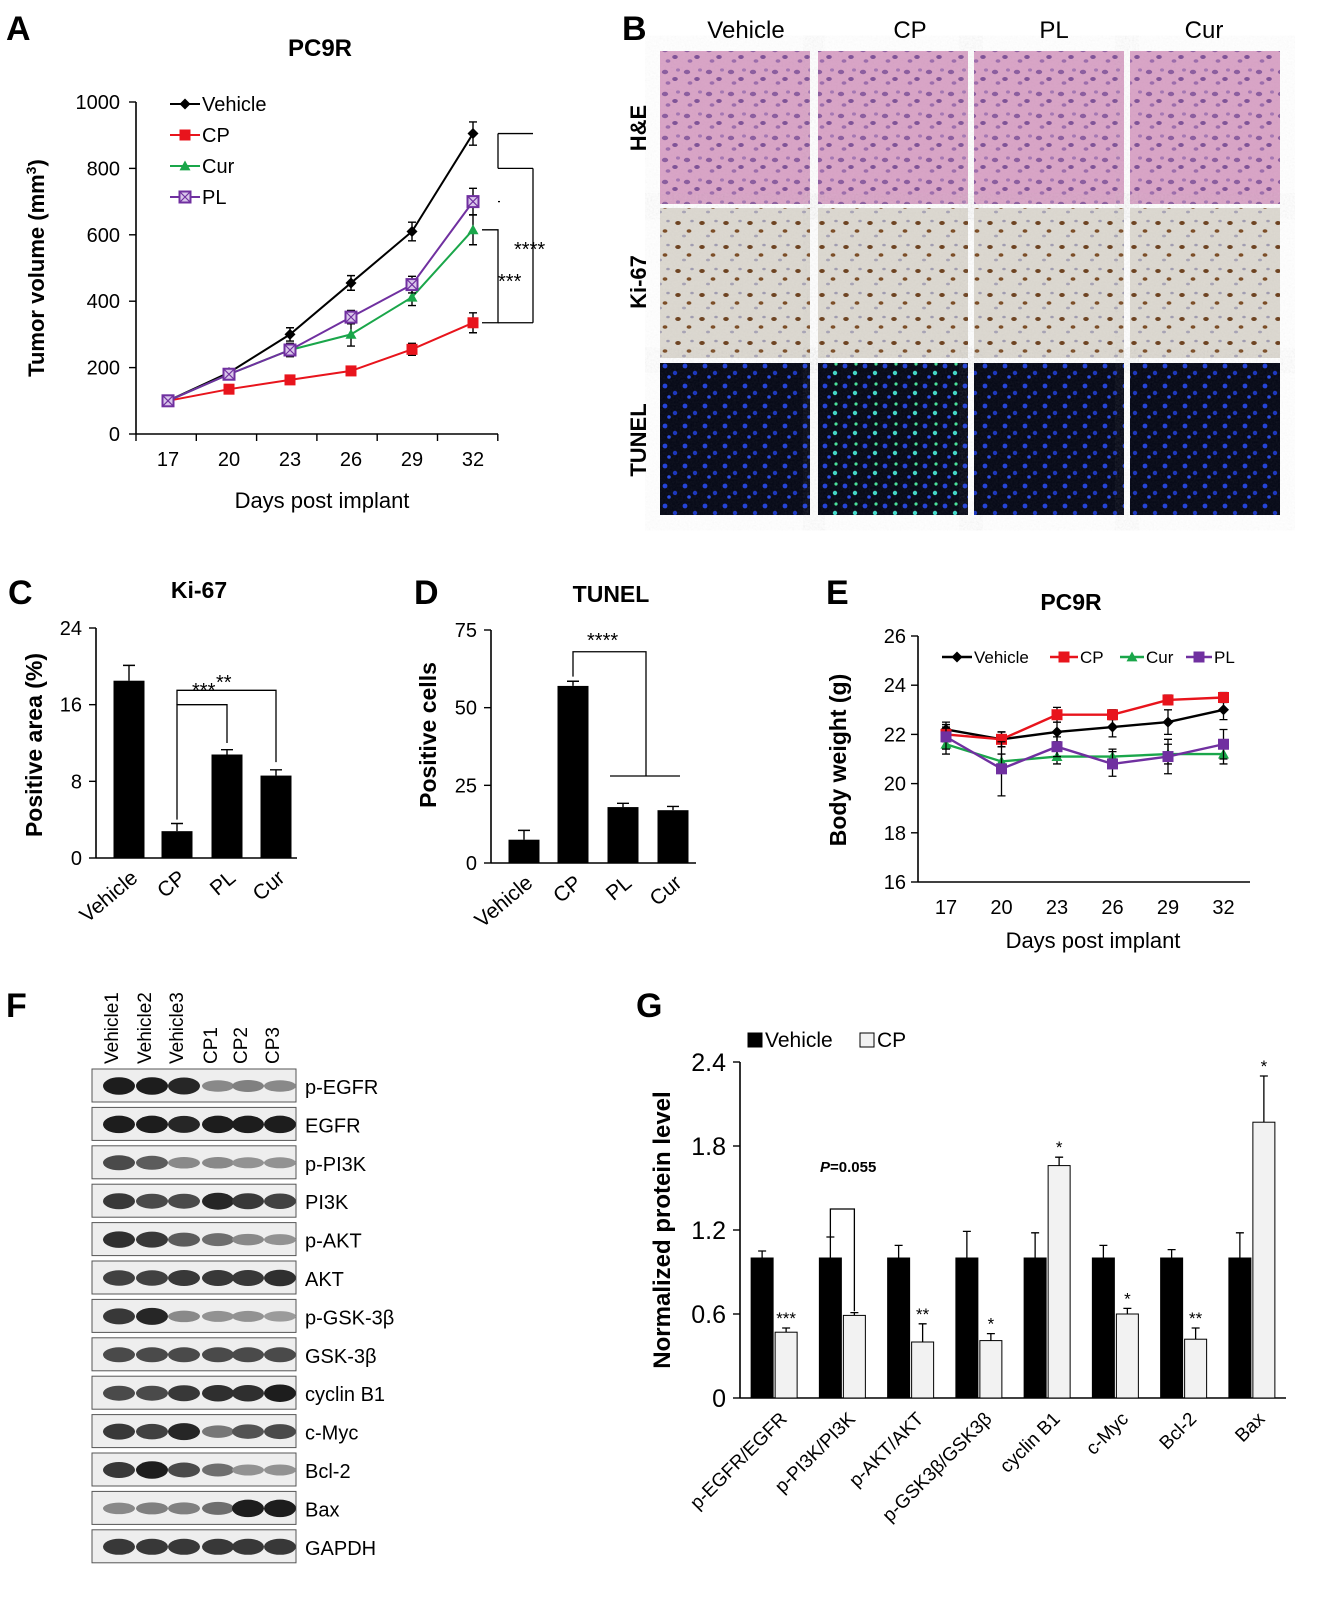 The image size is (1317, 1600). What do you see at coordinates (320, 267) in the screenshot?
I see `panel-a-series-line-vehicle` at bounding box center [320, 267].